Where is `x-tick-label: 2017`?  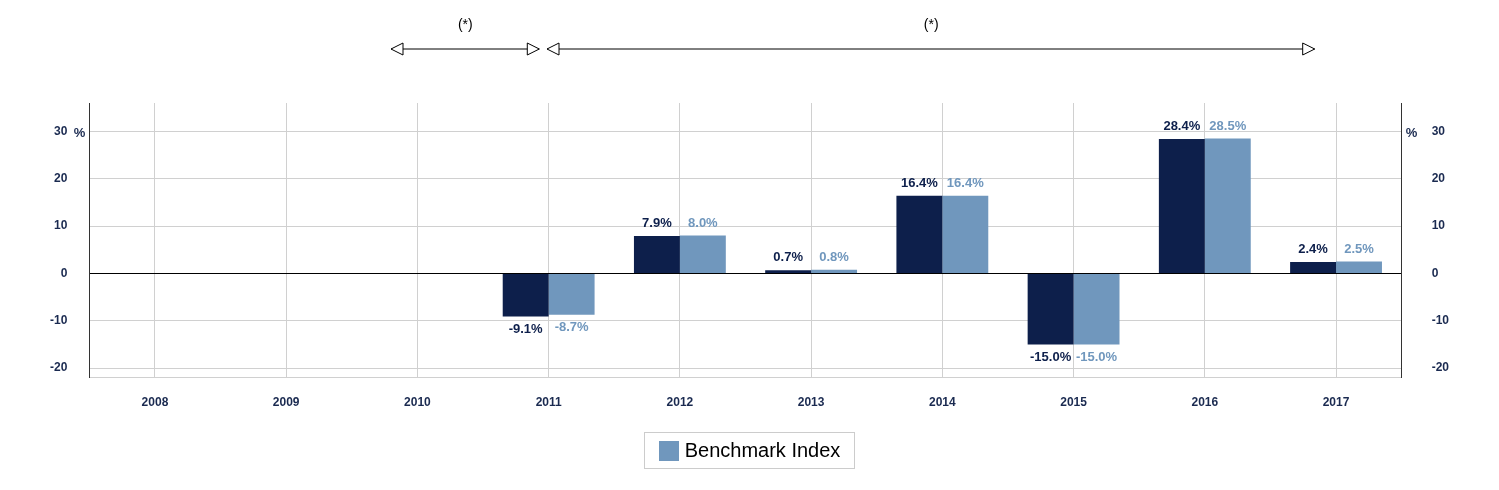 x-tick-label: 2017 is located at coordinates (1336, 402).